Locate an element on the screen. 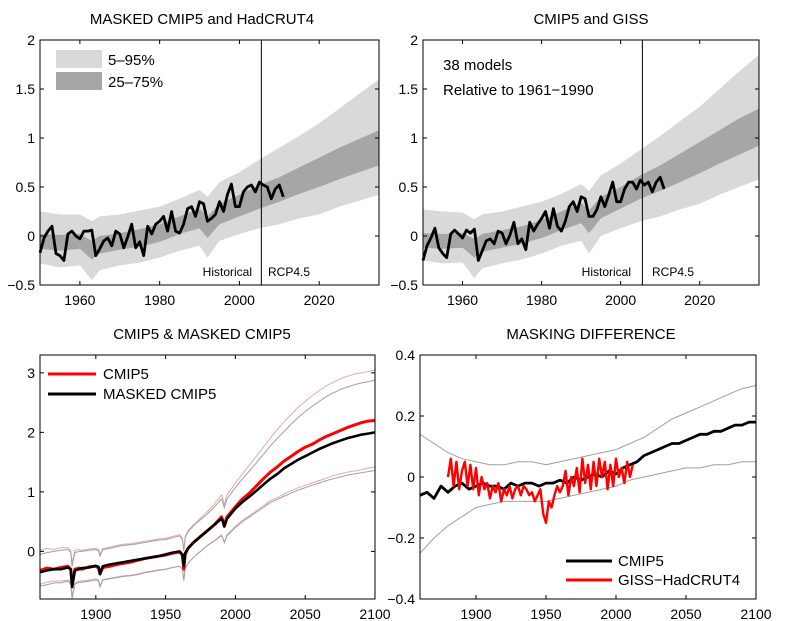 This screenshot has width=785, height=621. y-tick-label: −0.2 is located at coordinates (401, 538).